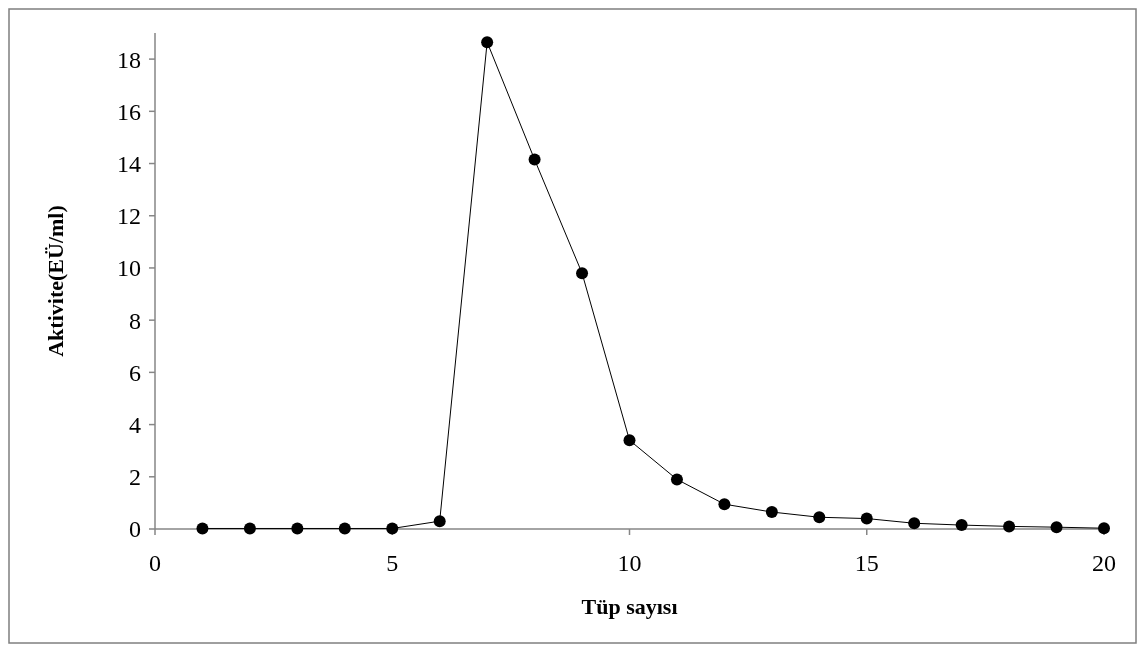 The image size is (1145, 652). I want to click on x-tick-label: 5, so click(392, 563).